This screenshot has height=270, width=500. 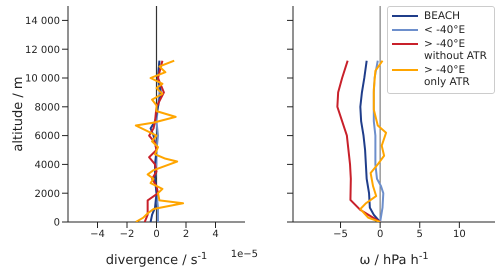 What do you see at coordinates (447, 76) in the screenshot?
I see `legend-label: > -40°E only ATR` at bounding box center [447, 76].